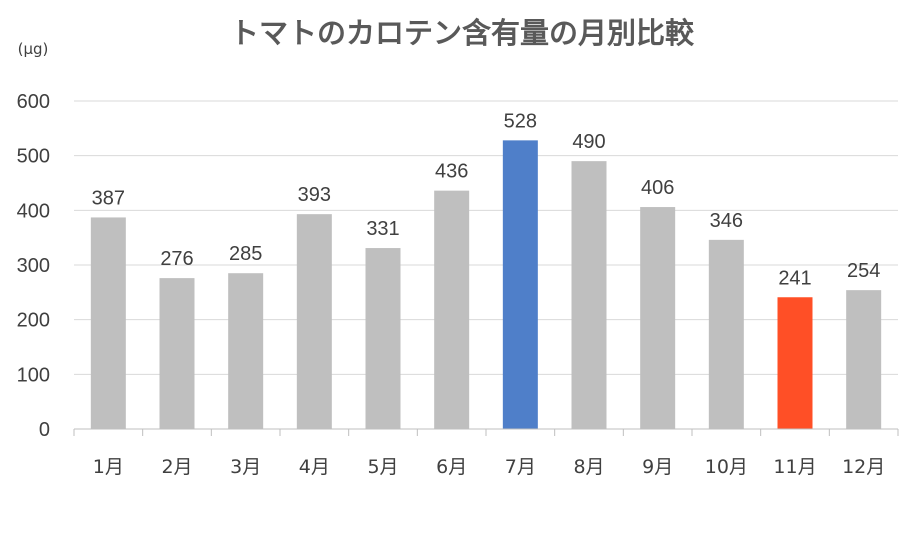 The height and width of the screenshot is (544, 922). Describe the element at coordinates (33, 102) in the screenshot. I see `y-tick-label: 600` at that location.